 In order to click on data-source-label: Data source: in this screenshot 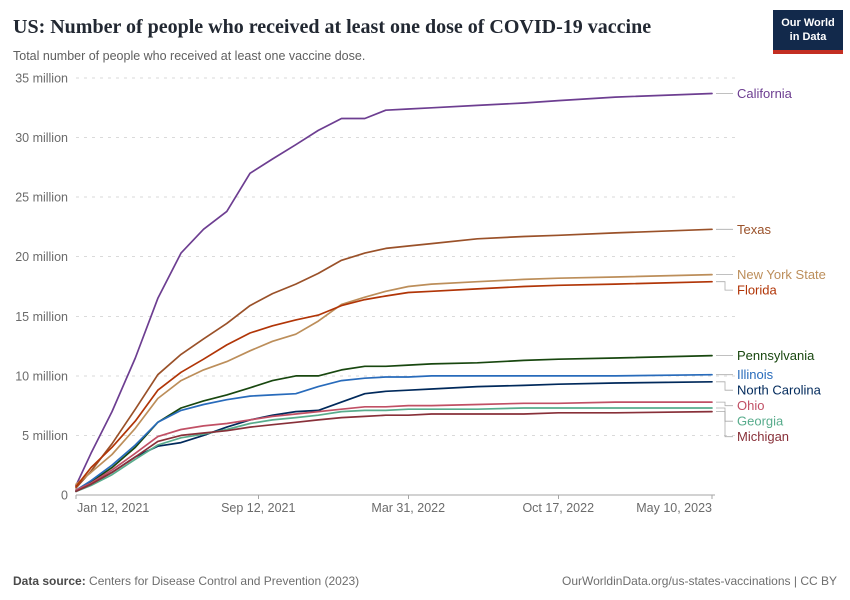, I will do `click(49, 581)`.